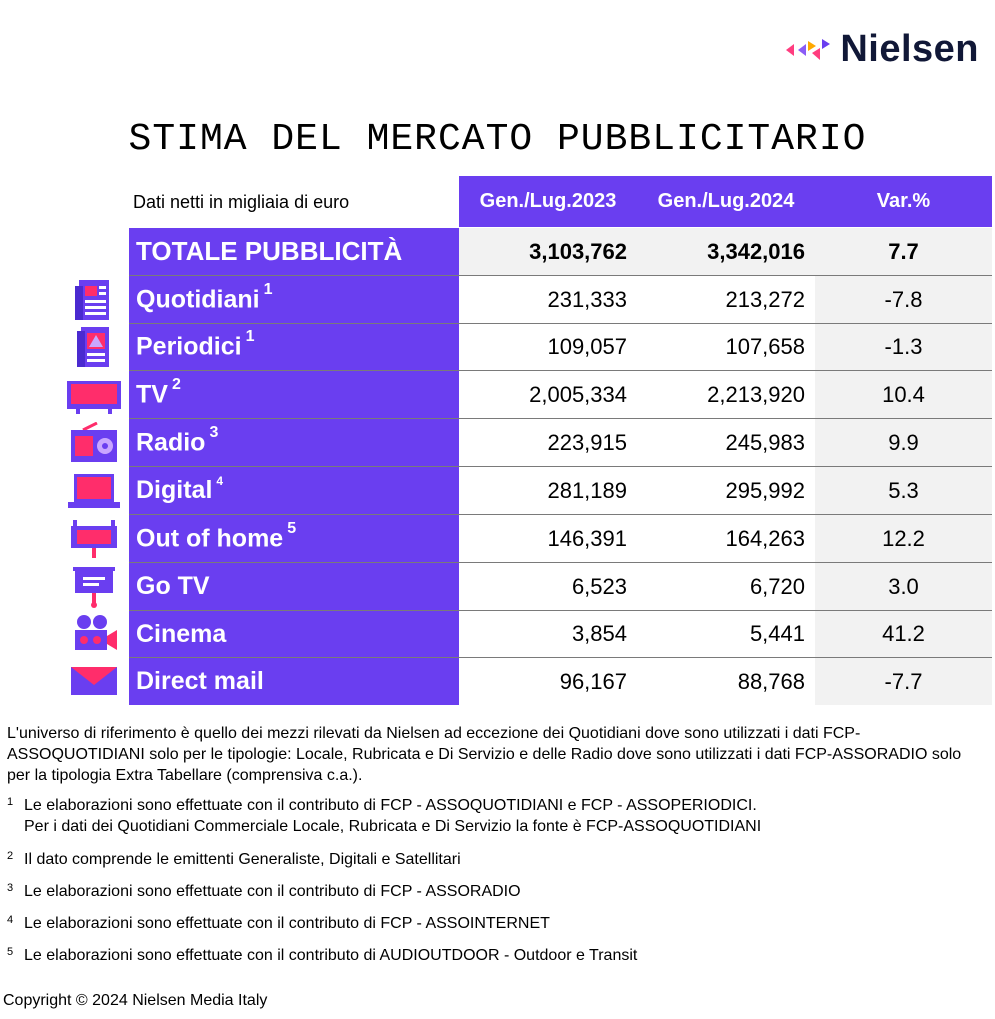 Image resolution: width=995 pixels, height=1019 pixels. Describe the element at coordinates (216, 536) in the screenshot. I see `row-label: Out of home 5` at that location.